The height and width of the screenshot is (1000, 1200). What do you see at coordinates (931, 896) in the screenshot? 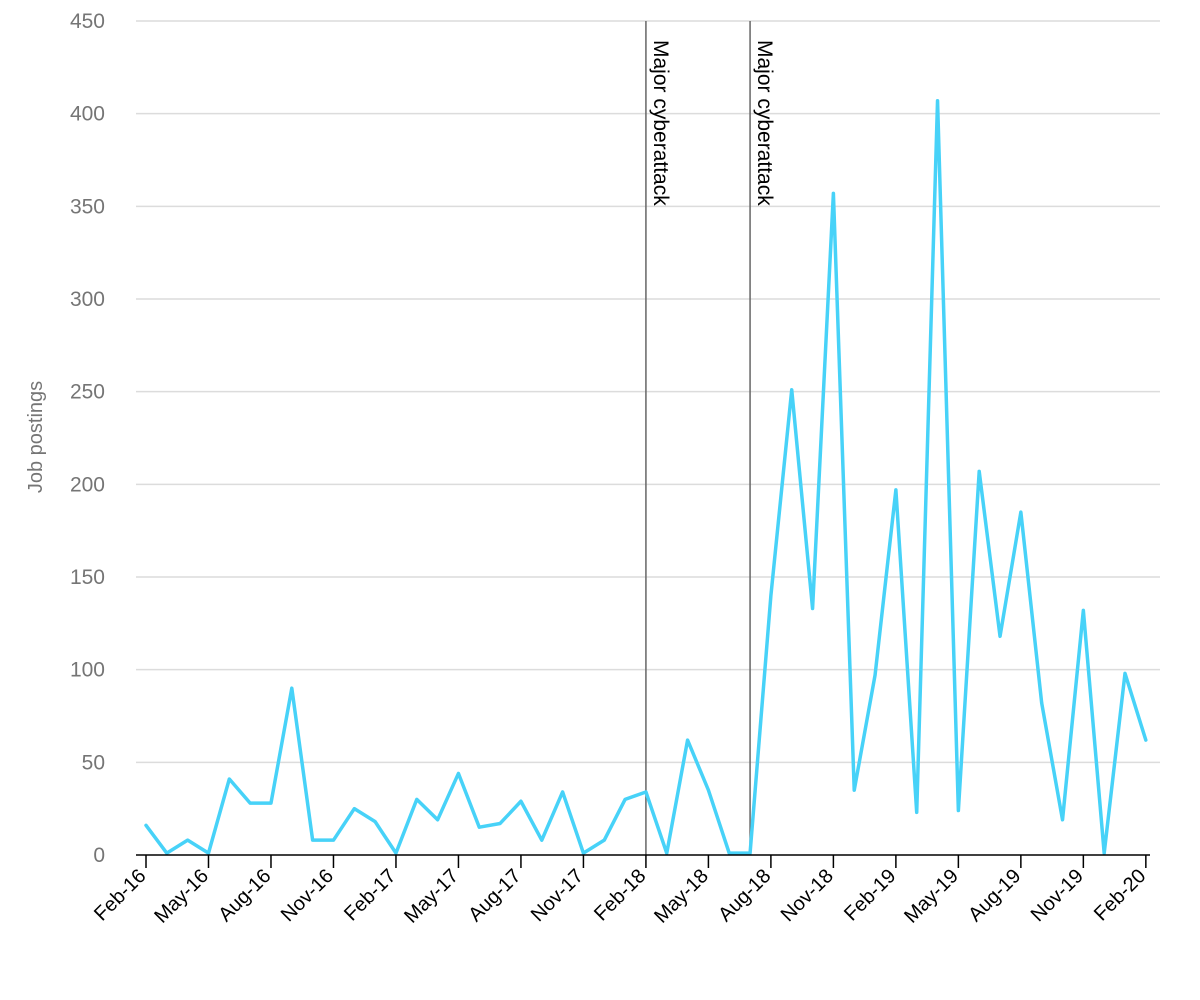
I see `x-tick-label-May-19: May-19` at bounding box center [931, 896].